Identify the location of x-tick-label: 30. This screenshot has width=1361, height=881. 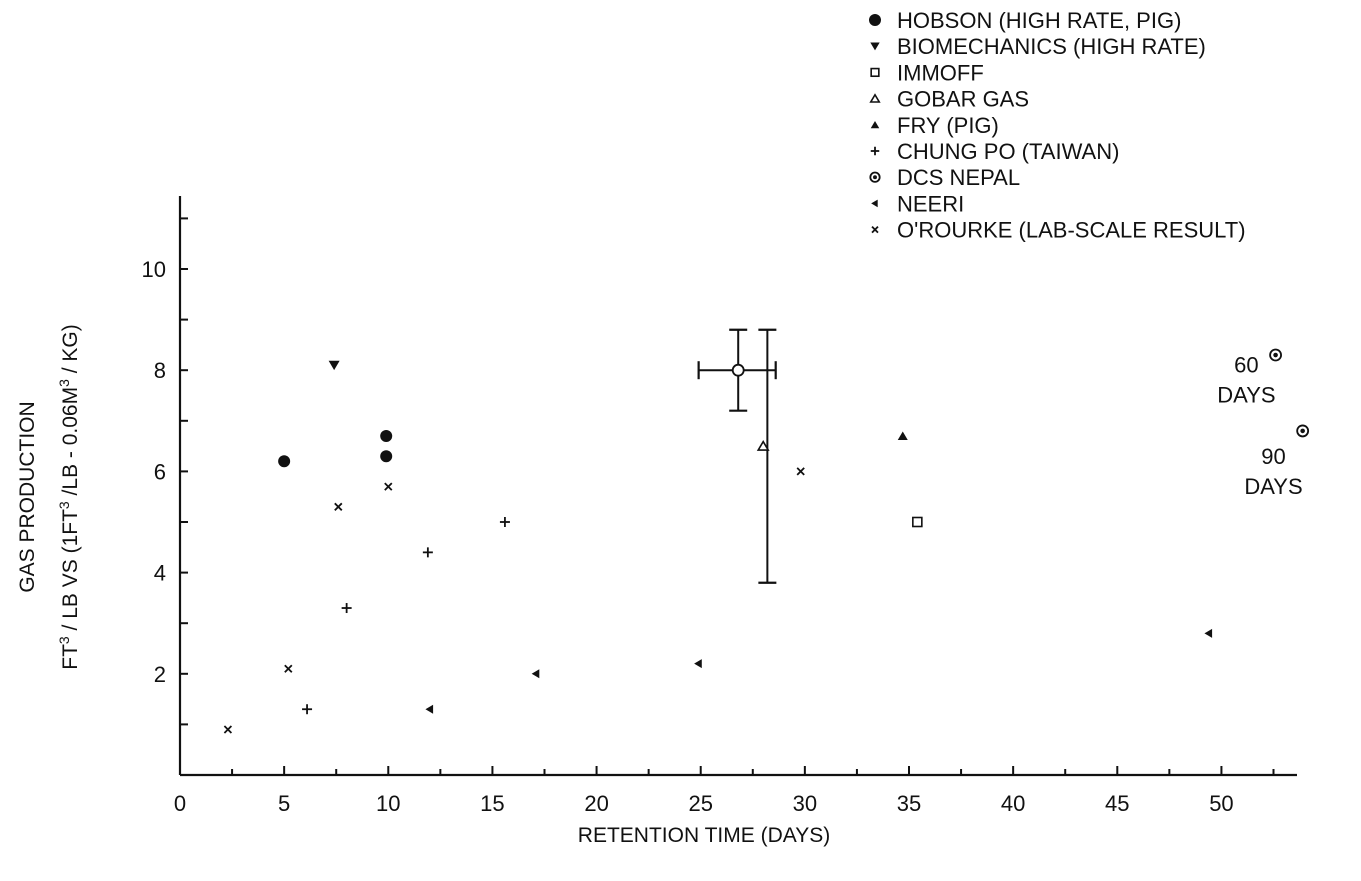
(805, 803).